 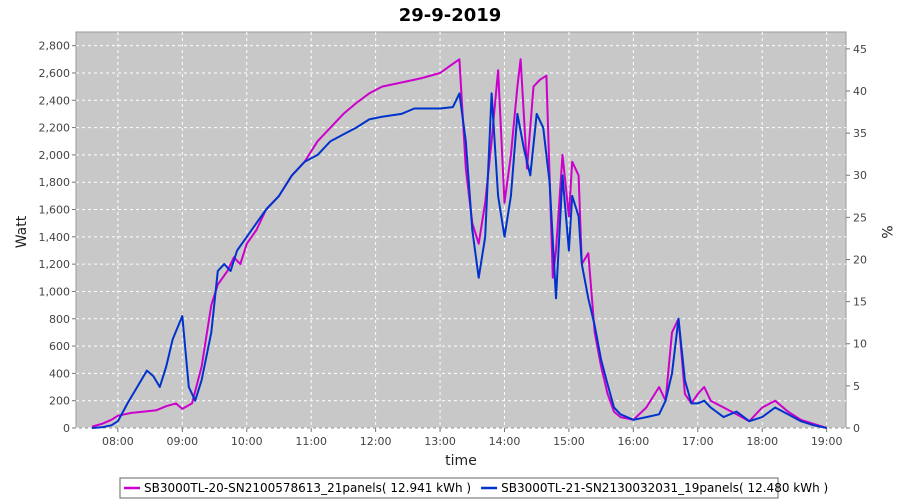 What do you see at coordinates (247, 441) in the screenshot?
I see `x-tick-label: 10:00` at bounding box center [247, 441].